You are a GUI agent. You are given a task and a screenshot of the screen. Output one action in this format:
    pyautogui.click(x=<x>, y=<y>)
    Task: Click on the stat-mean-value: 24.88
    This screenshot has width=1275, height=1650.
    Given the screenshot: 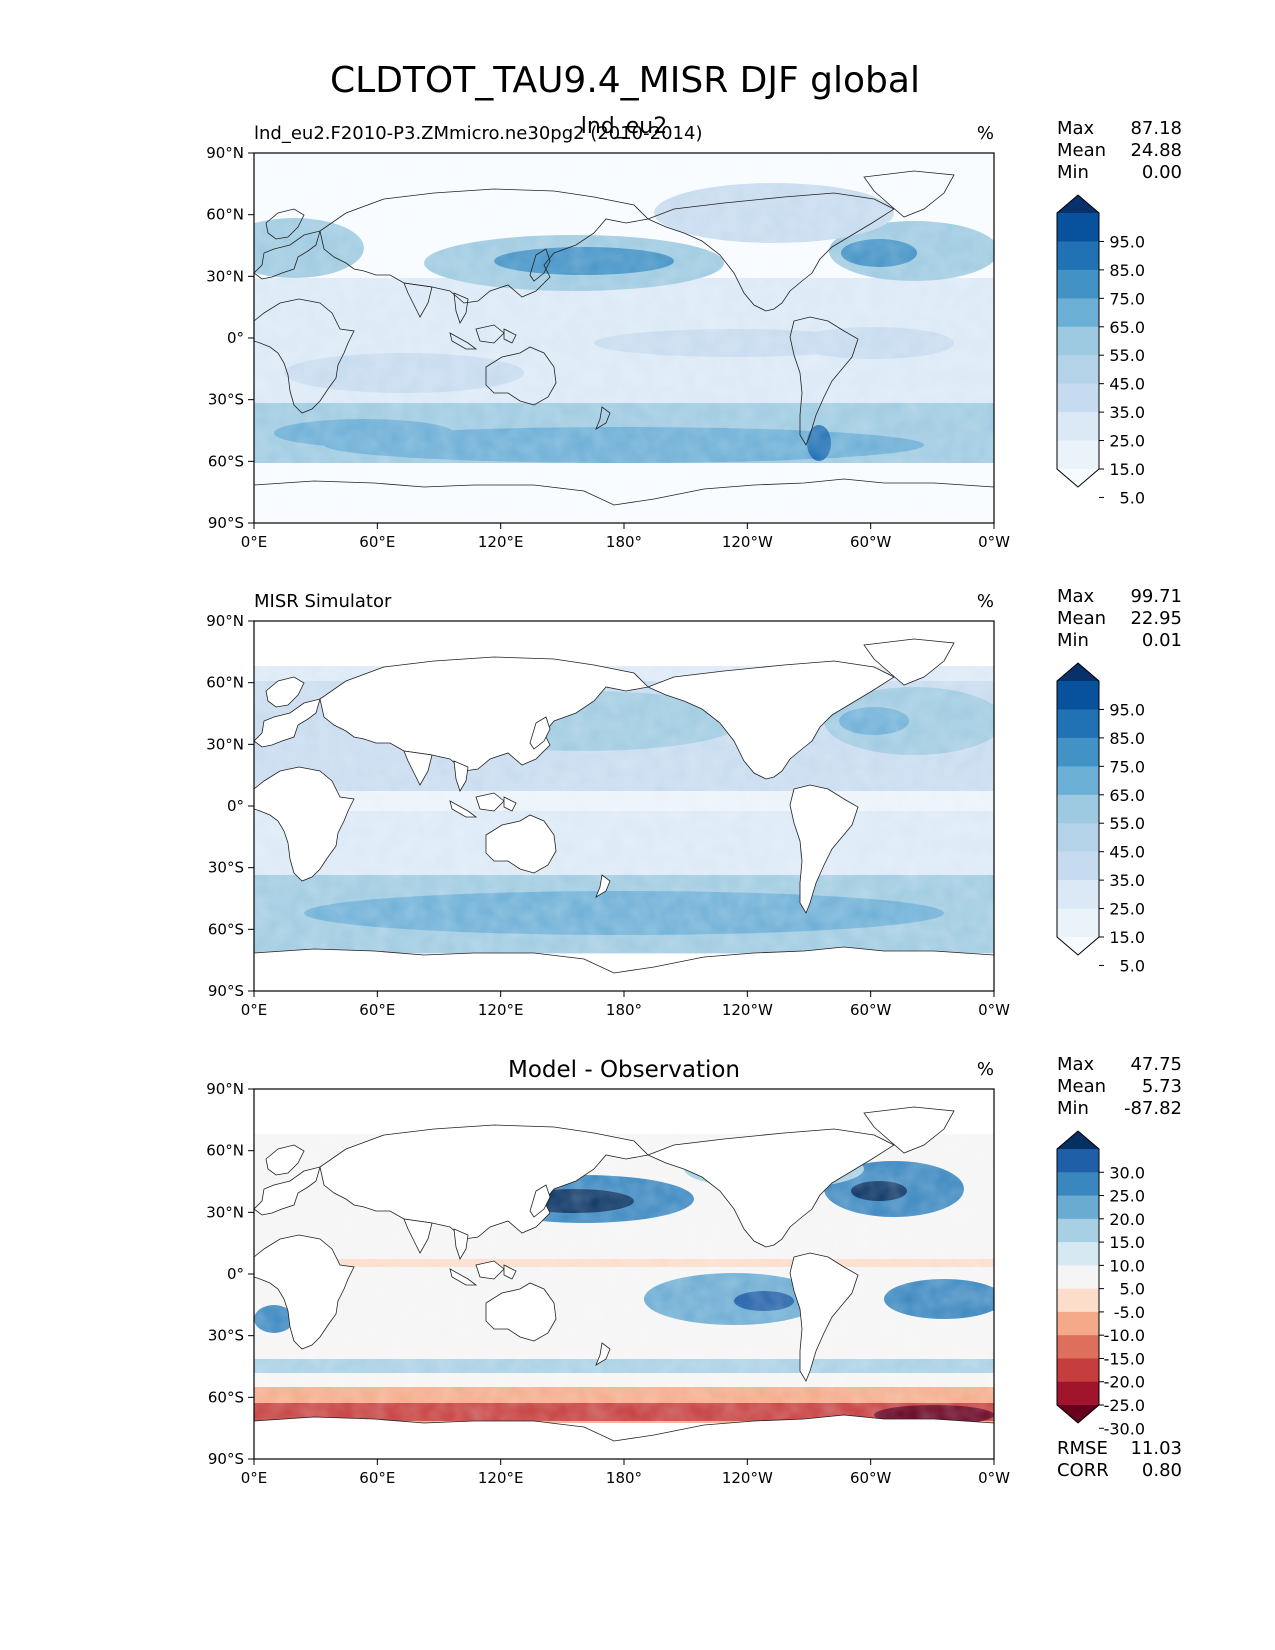 What is the action you would take?
    pyautogui.click(x=1156, y=150)
    